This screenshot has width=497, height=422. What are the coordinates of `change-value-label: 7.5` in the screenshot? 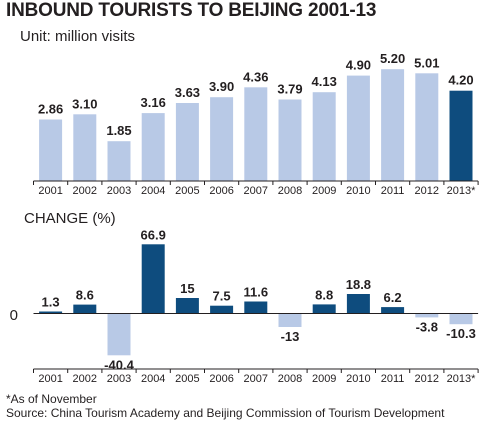 It's located at (222, 296).